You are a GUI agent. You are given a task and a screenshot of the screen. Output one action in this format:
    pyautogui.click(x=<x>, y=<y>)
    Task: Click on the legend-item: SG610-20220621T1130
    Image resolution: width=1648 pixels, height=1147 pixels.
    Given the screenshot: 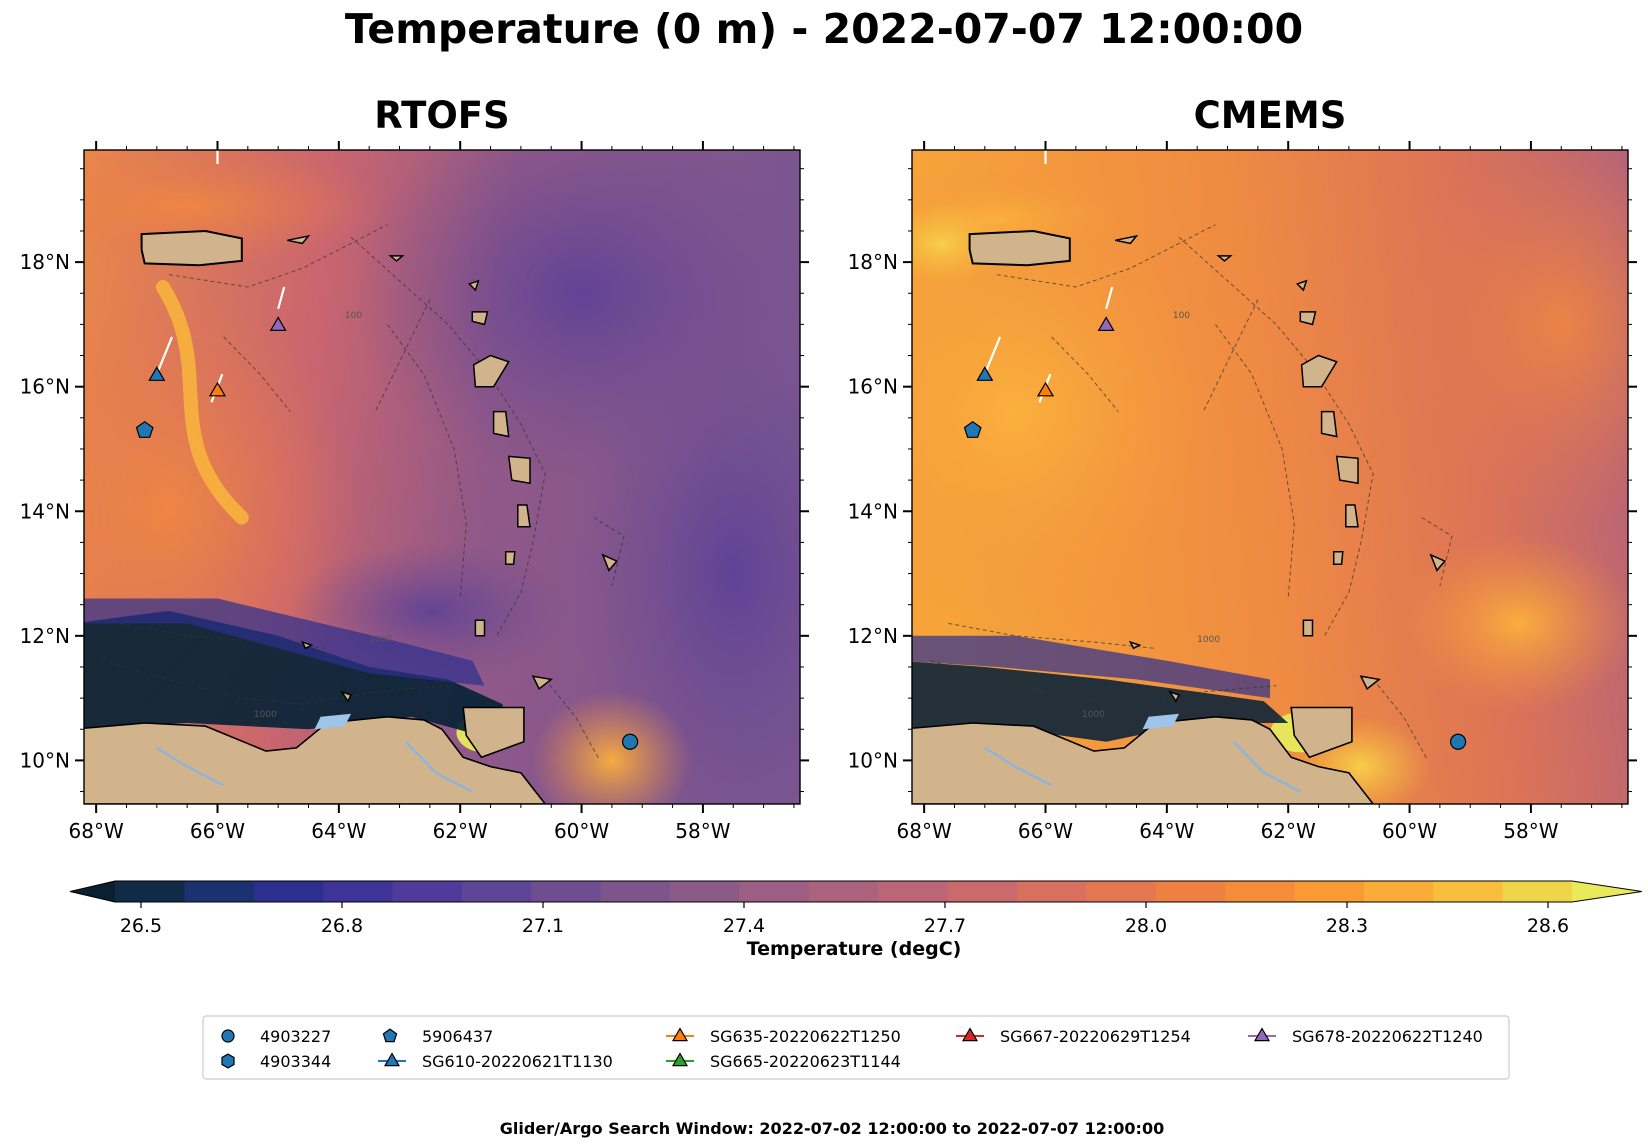 What is the action you would take?
    pyautogui.click(x=495, y=1061)
    